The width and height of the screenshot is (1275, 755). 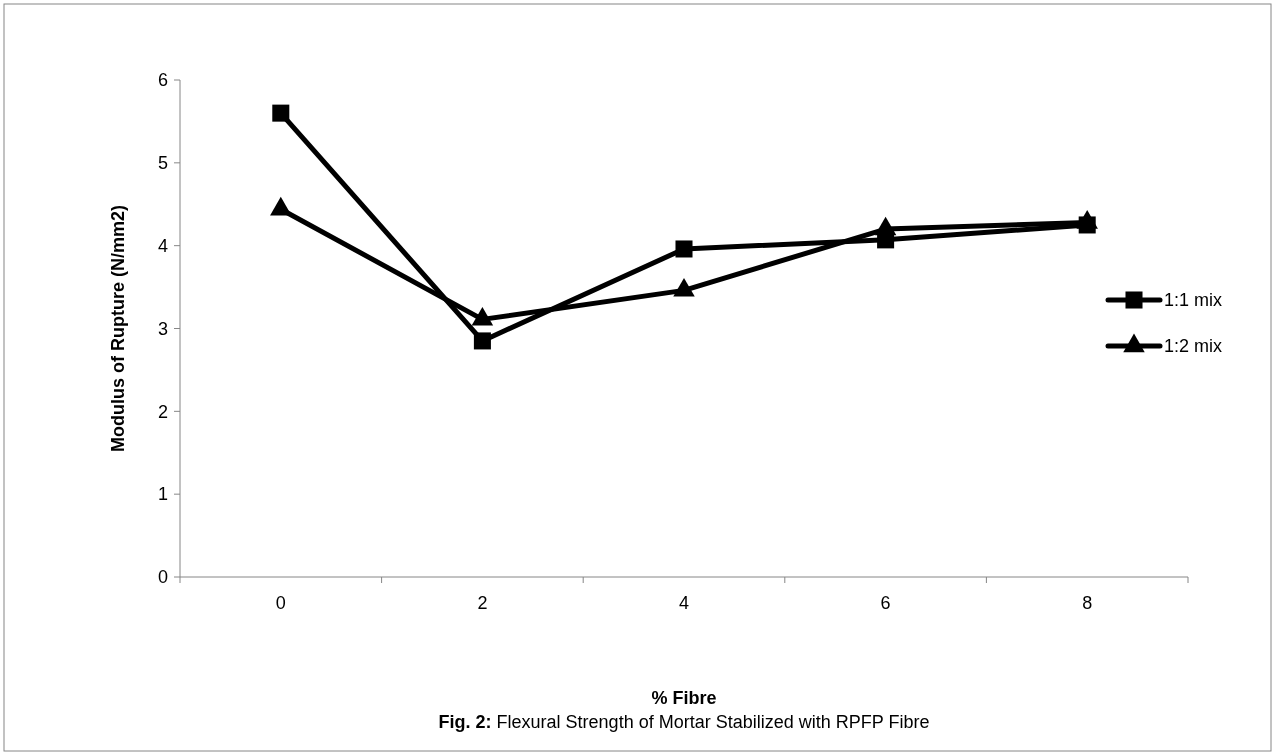 What do you see at coordinates (482, 603) in the screenshot?
I see `x-tick-label: 2` at bounding box center [482, 603].